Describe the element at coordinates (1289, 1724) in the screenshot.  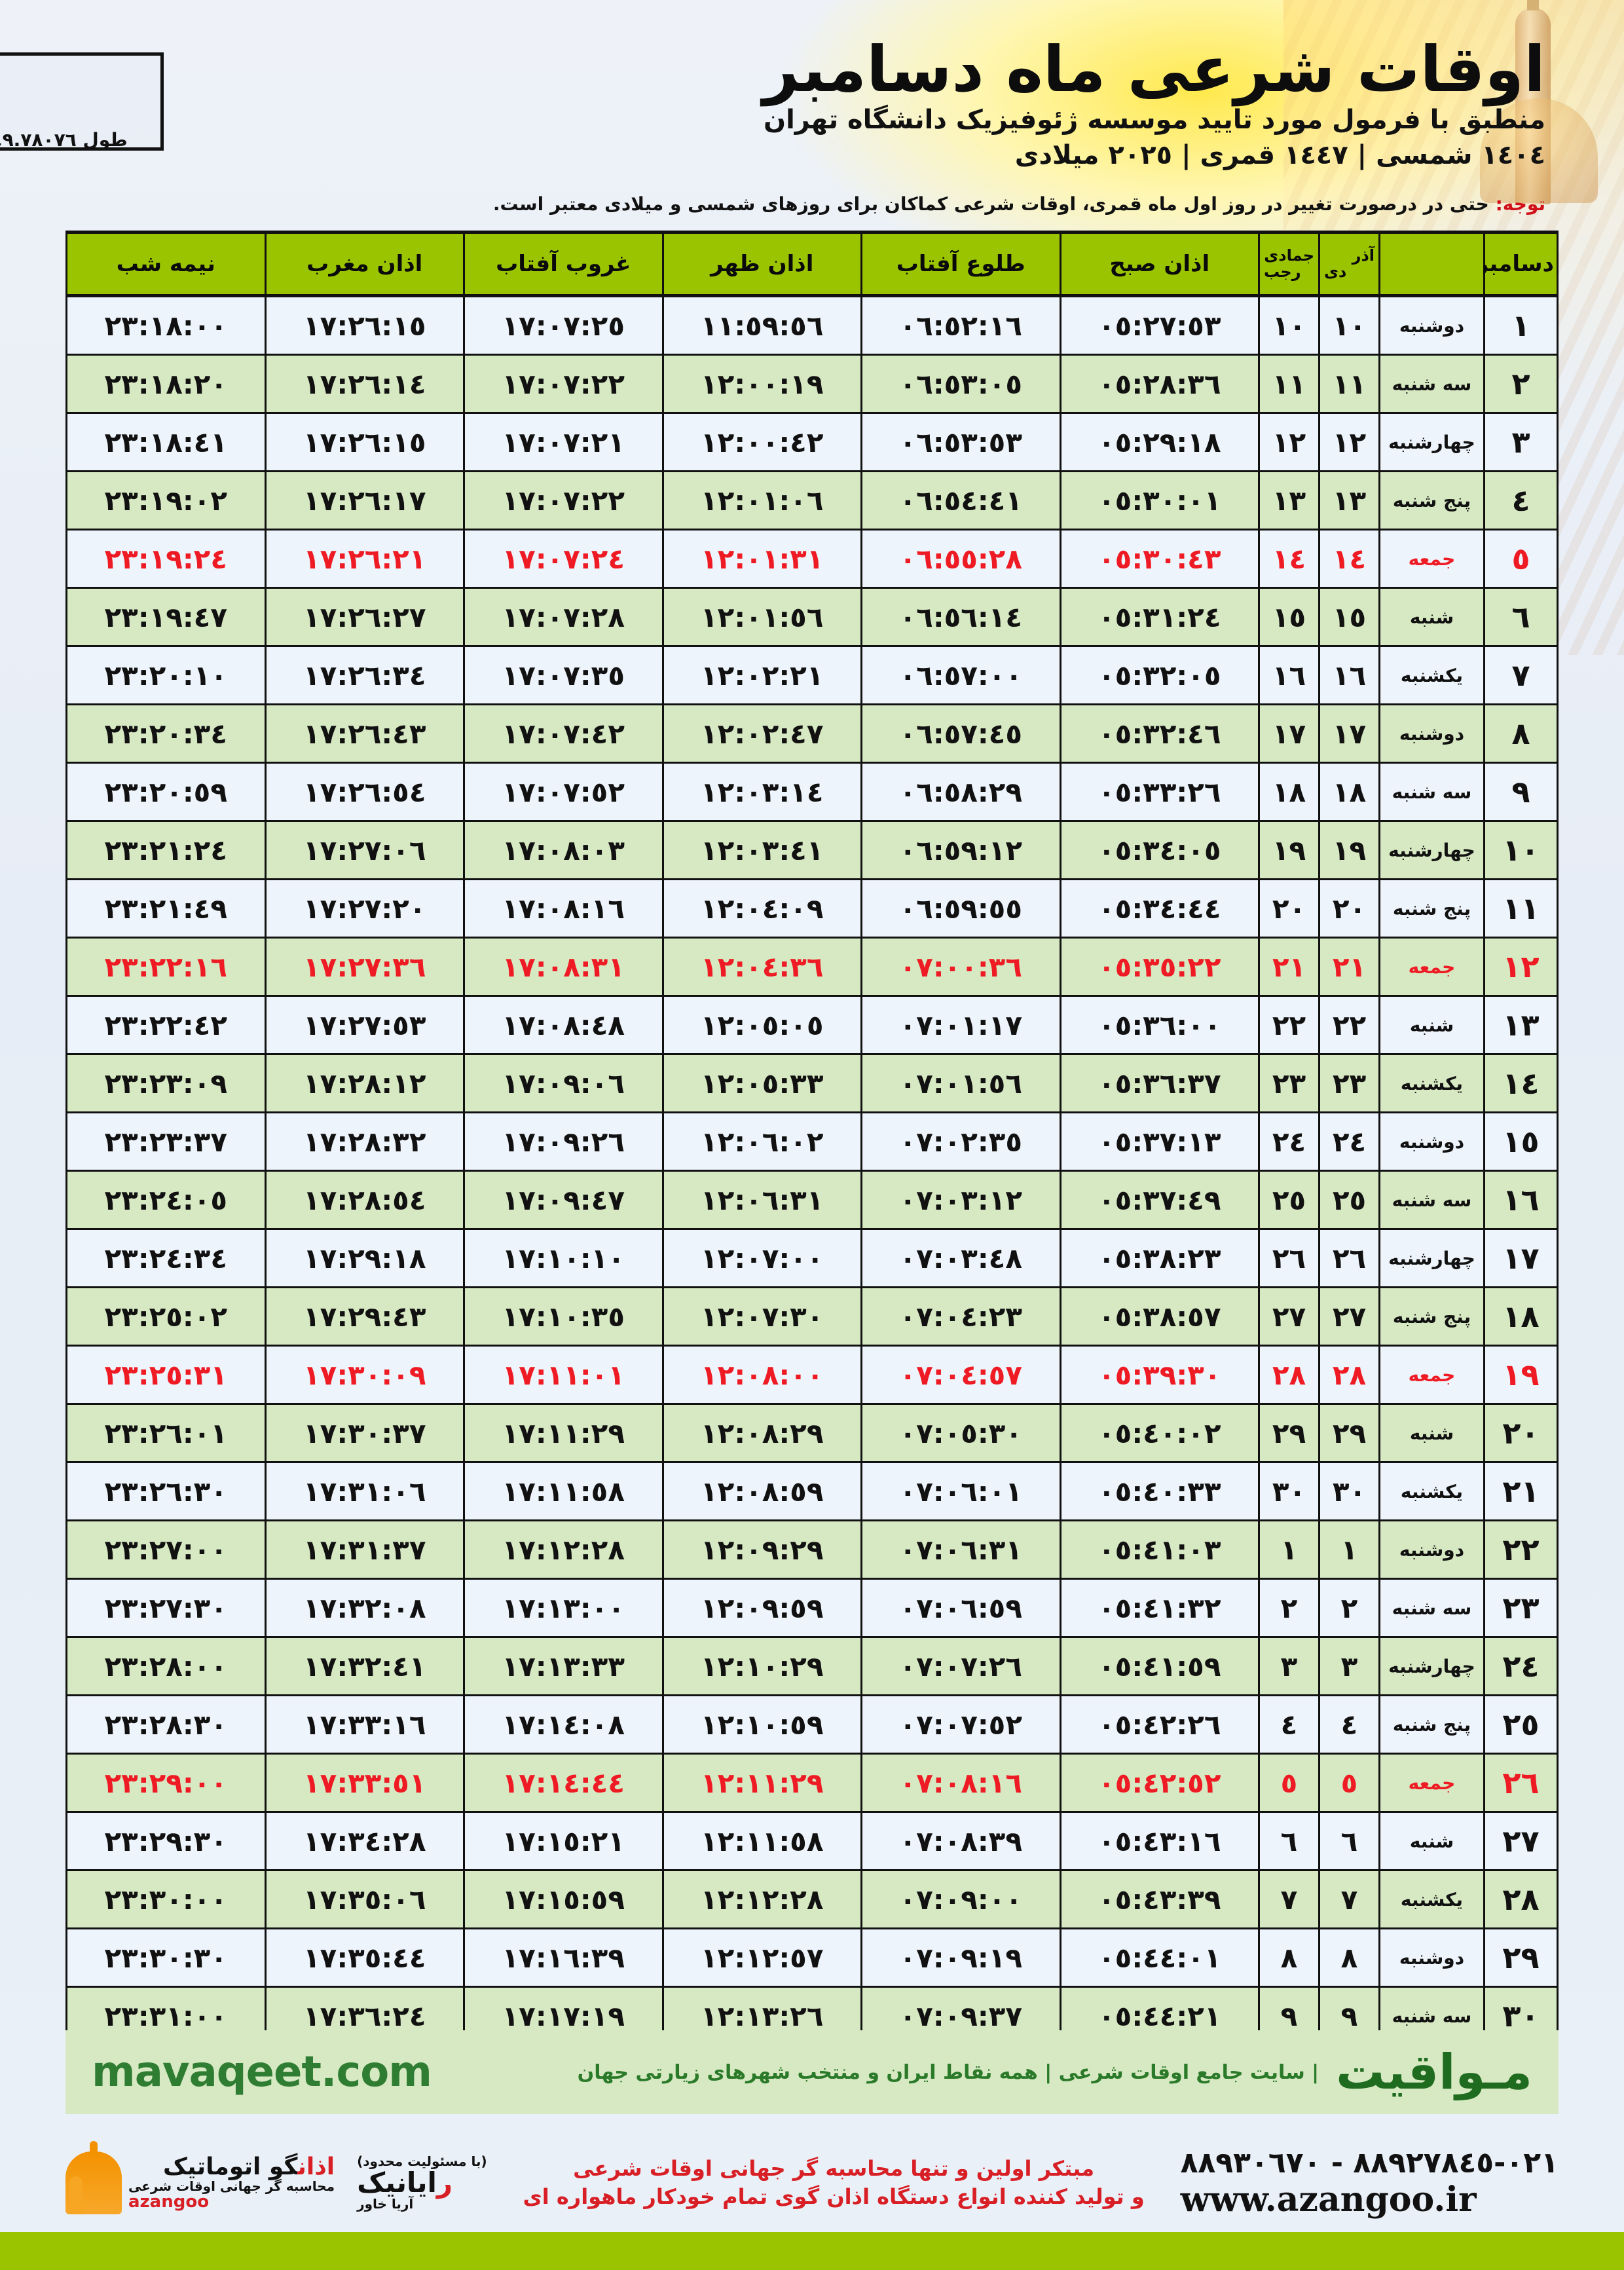
I see `cell-hijri: ٤` at that location.